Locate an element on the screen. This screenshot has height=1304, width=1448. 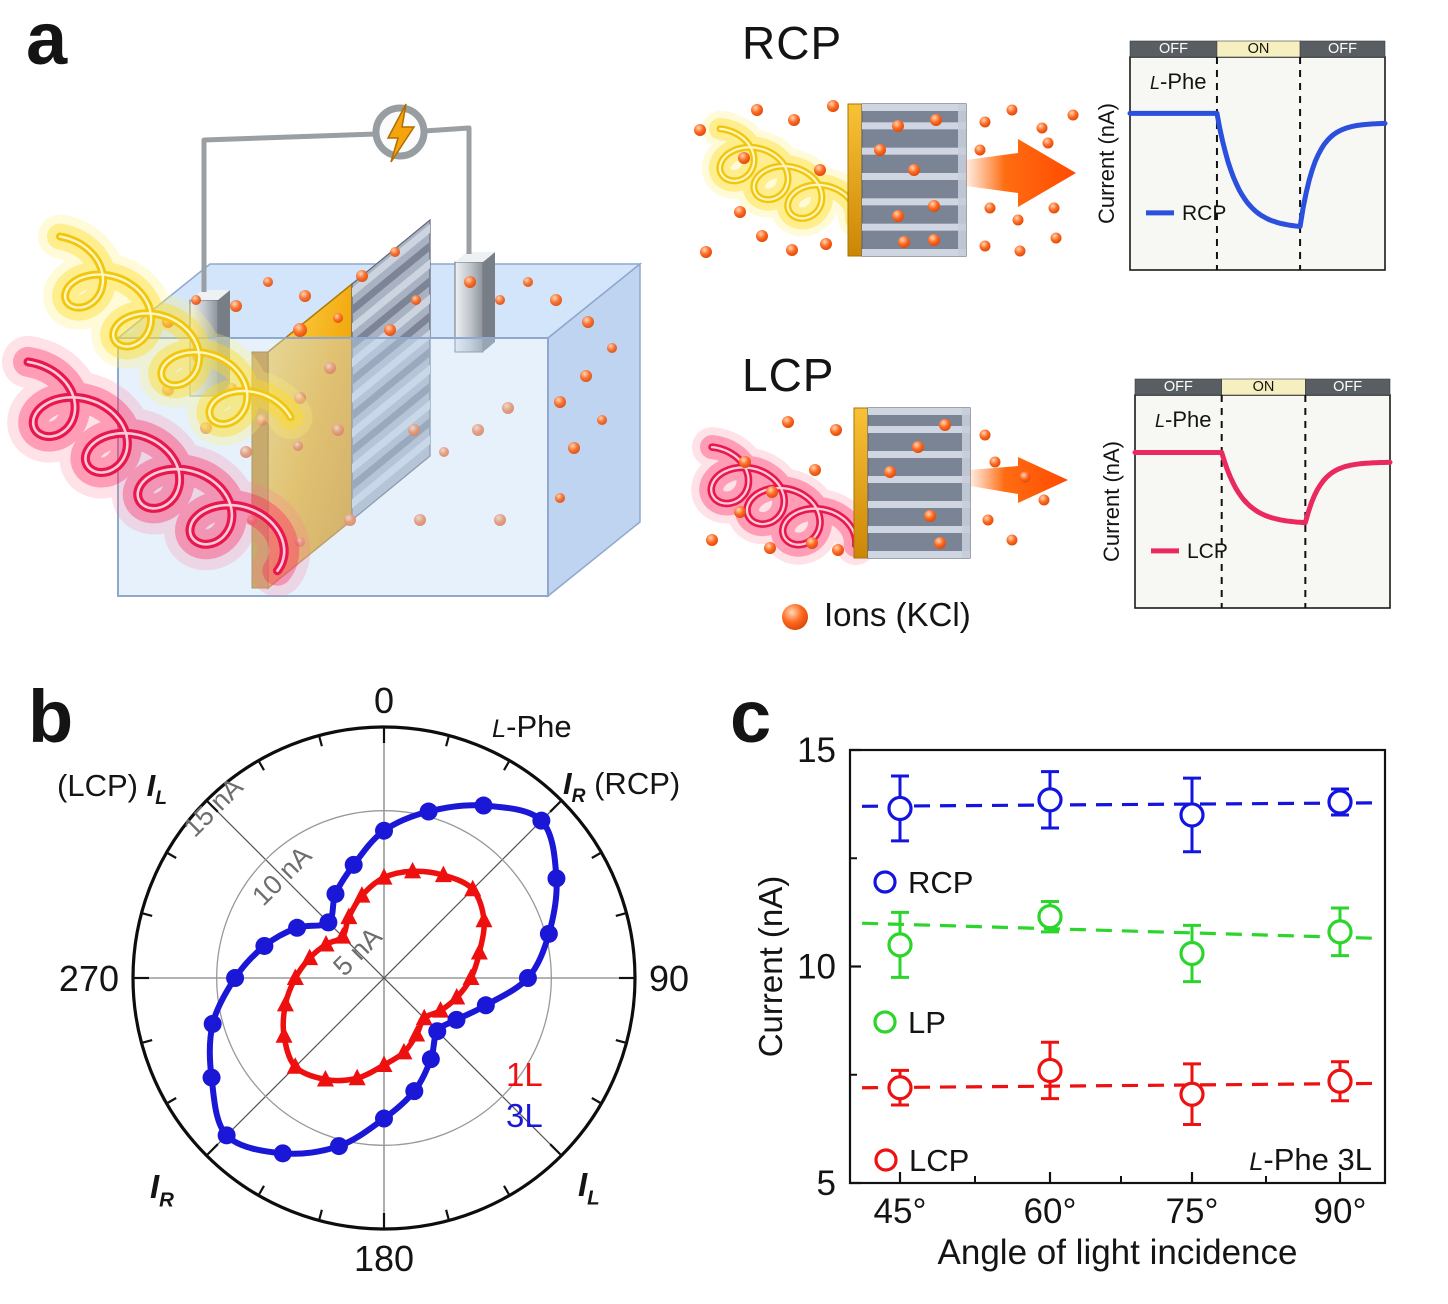
gold-plate-front-edge is located at coordinates (260, 470).